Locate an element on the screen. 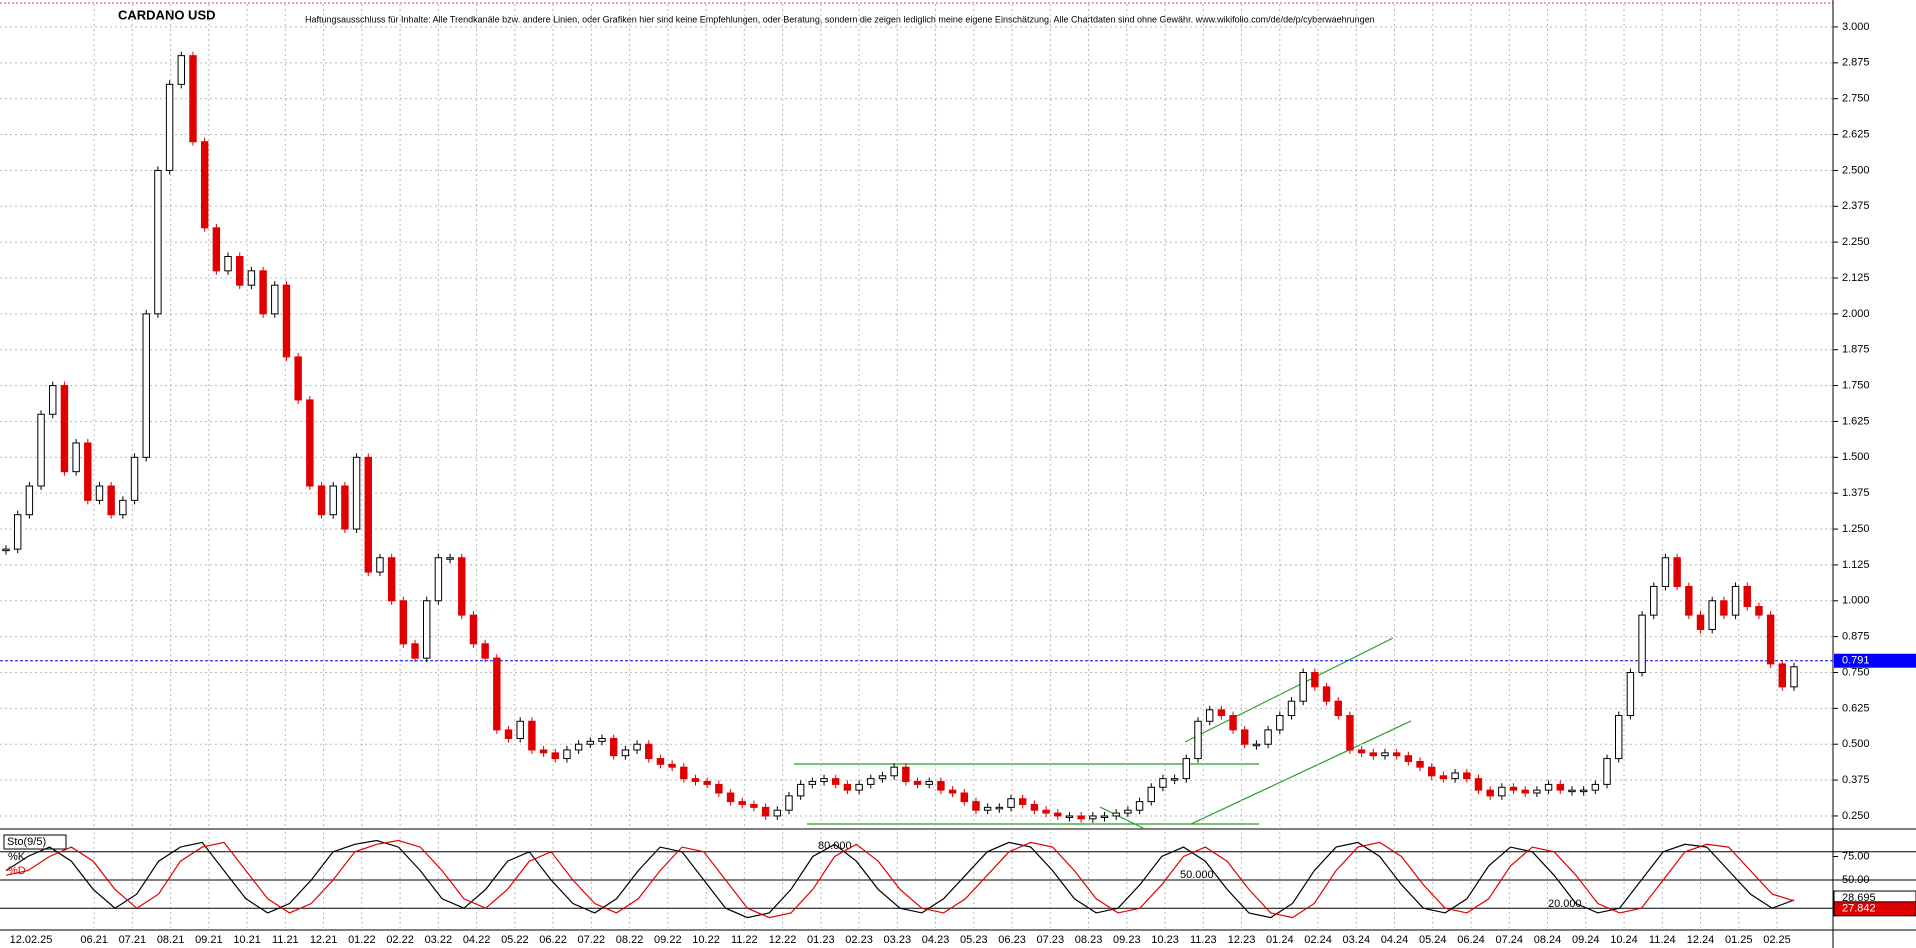 The image size is (1916, 948). x-tick-label: 11.24 is located at coordinates (1662, 940).